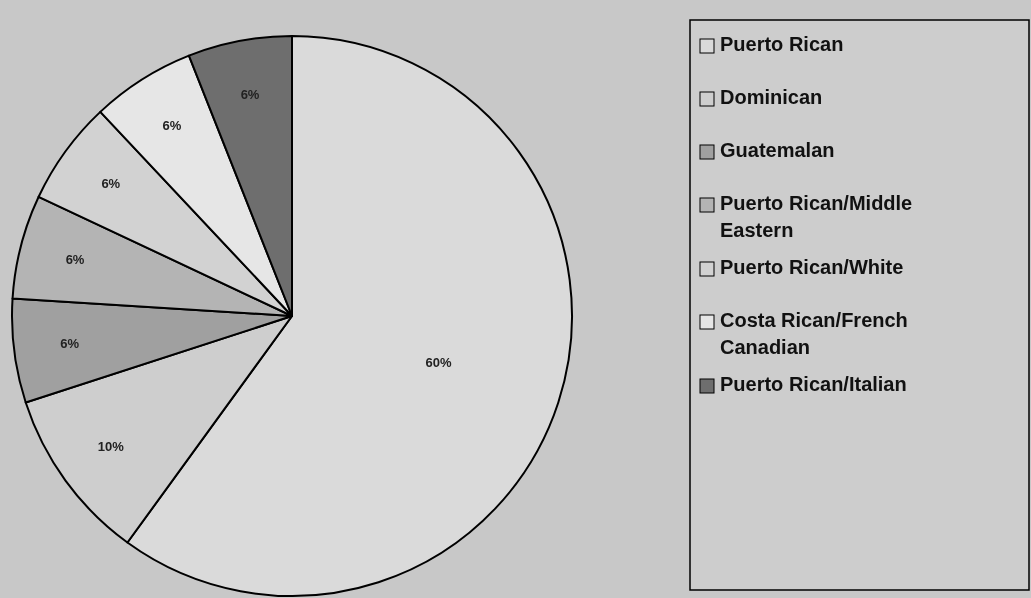 The image size is (1031, 598). What do you see at coordinates (777, 150) in the screenshot?
I see `legend-label: Guatemalan` at bounding box center [777, 150].